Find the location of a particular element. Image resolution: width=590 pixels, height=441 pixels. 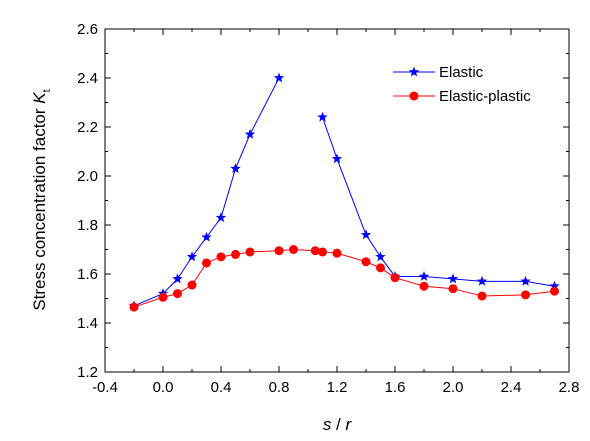

y-tick-label: 1.6 is located at coordinates (87, 274).